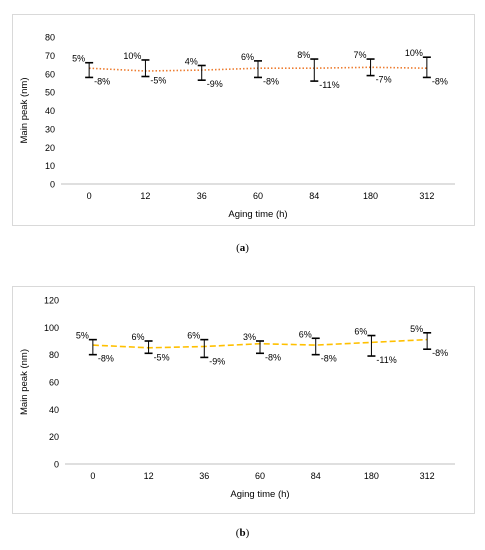  Describe the element at coordinates (145, 196) in the screenshot. I see `chart0-xtick-label-1: 12` at that location.